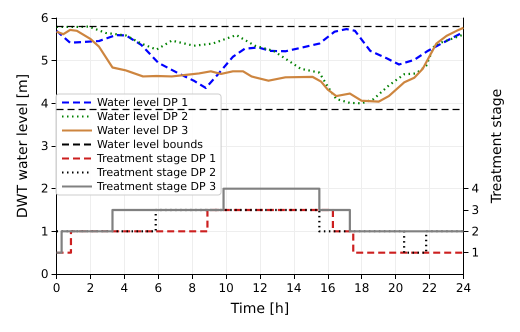  Describe the element at coordinates (156, 158) in the screenshot. I see `legend-label: Treatment stage DP 1` at that location.